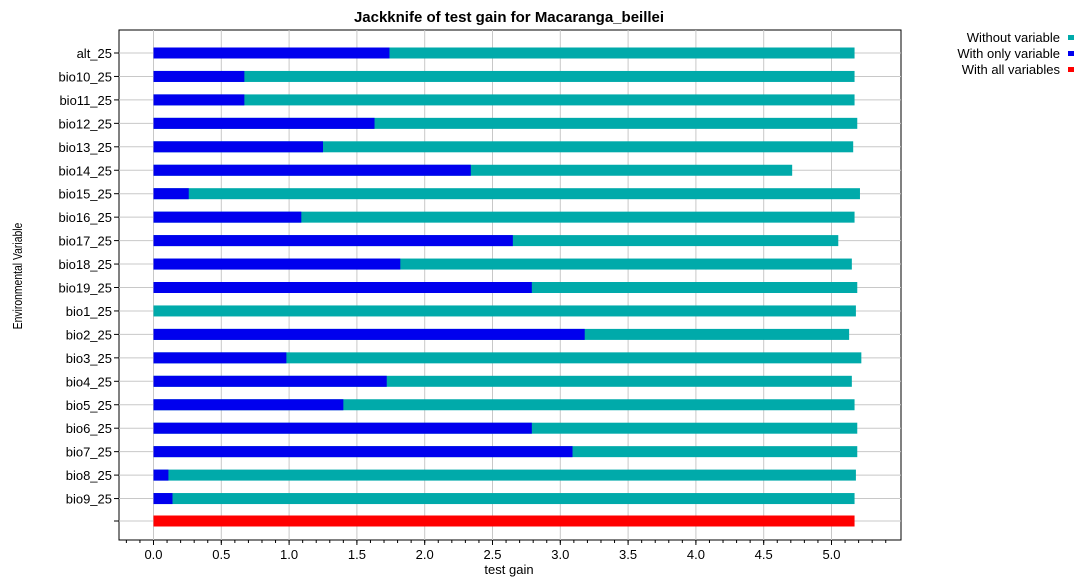 This screenshot has width=1078, height=579. What do you see at coordinates (89, 475) in the screenshot?
I see `y-tick-label: bio8_25` at bounding box center [89, 475].